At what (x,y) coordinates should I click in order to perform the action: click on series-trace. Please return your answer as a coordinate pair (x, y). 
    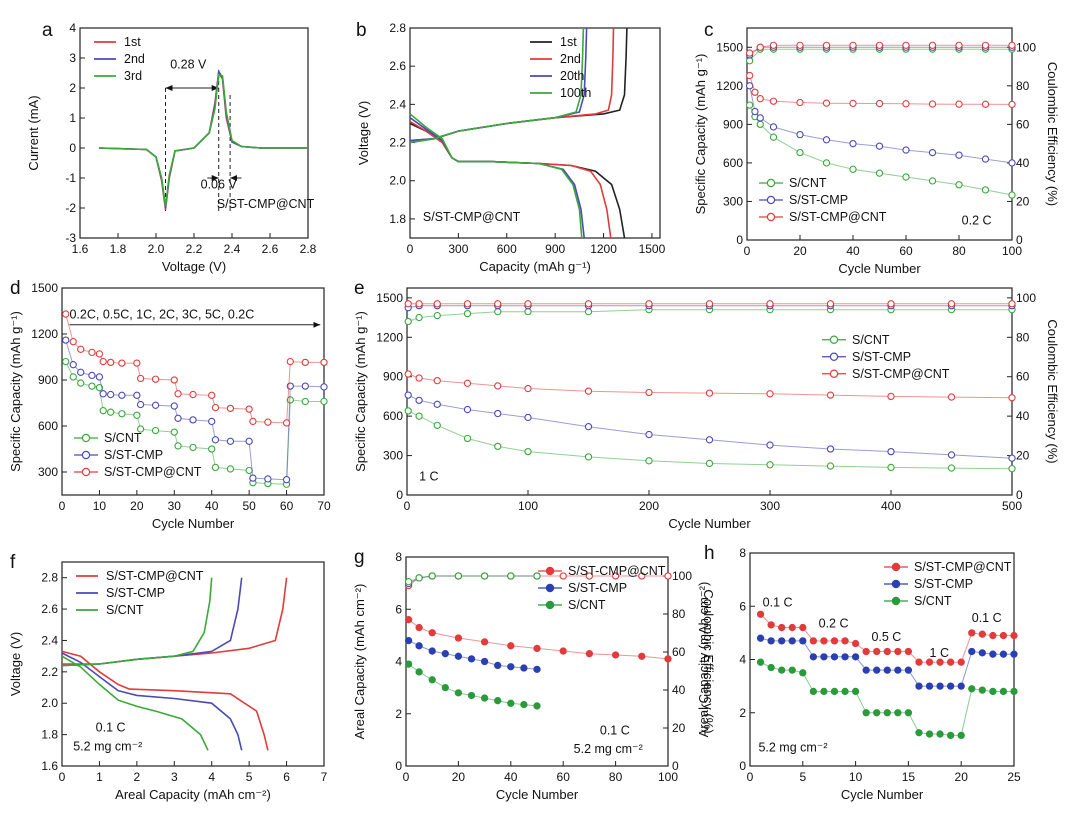
    Looking at the image, I should click on (881, 90).